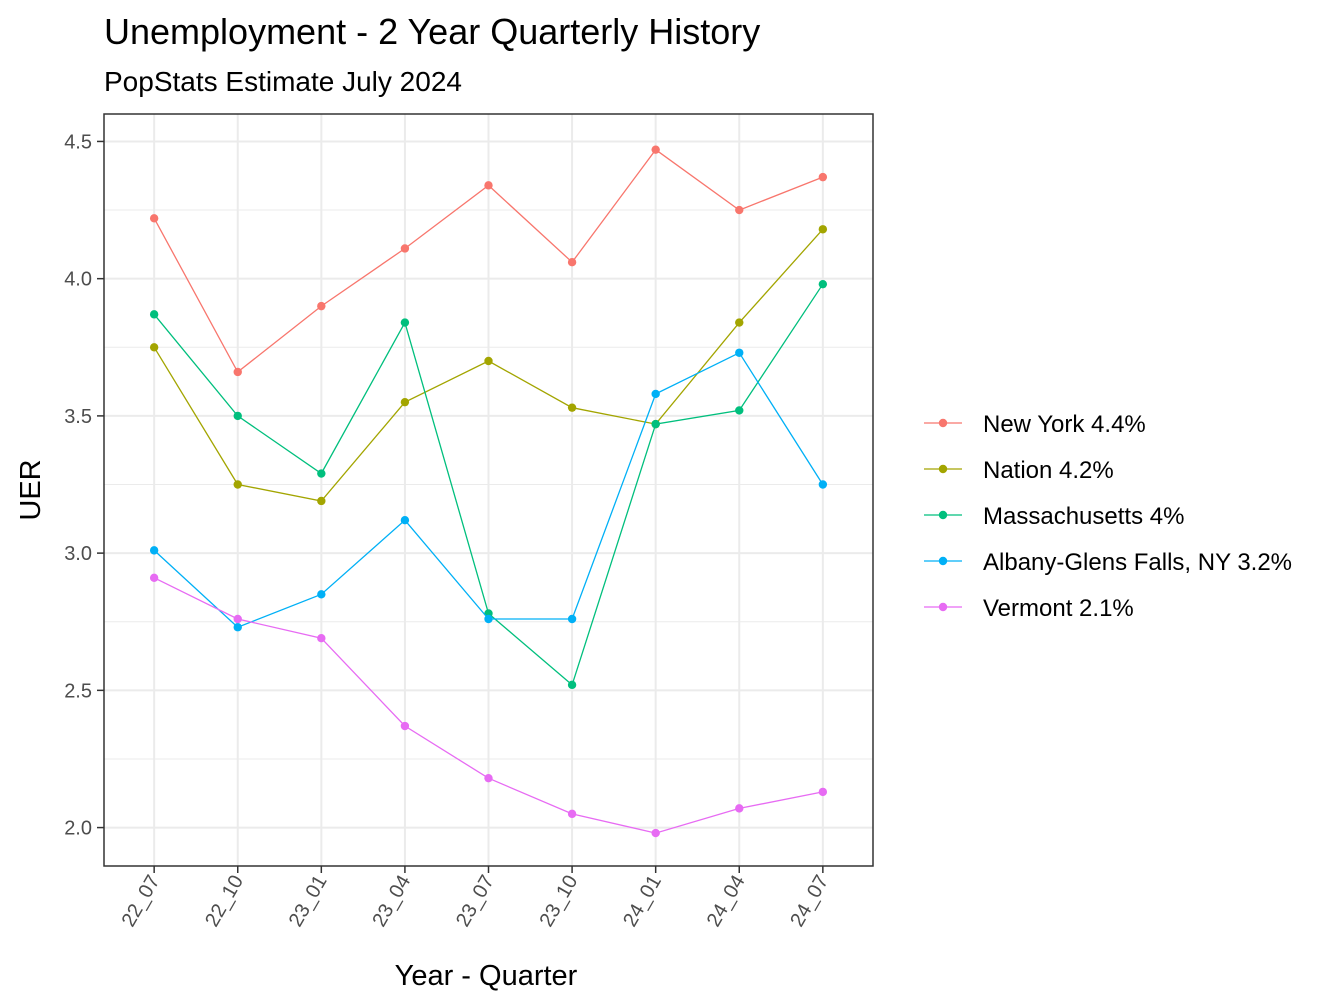 The width and height of the screenshot is (1344, 1008). Describe the element at coordinates (78, 417) in the screenshot. I see `y-tick-label: 3.5` at that location.